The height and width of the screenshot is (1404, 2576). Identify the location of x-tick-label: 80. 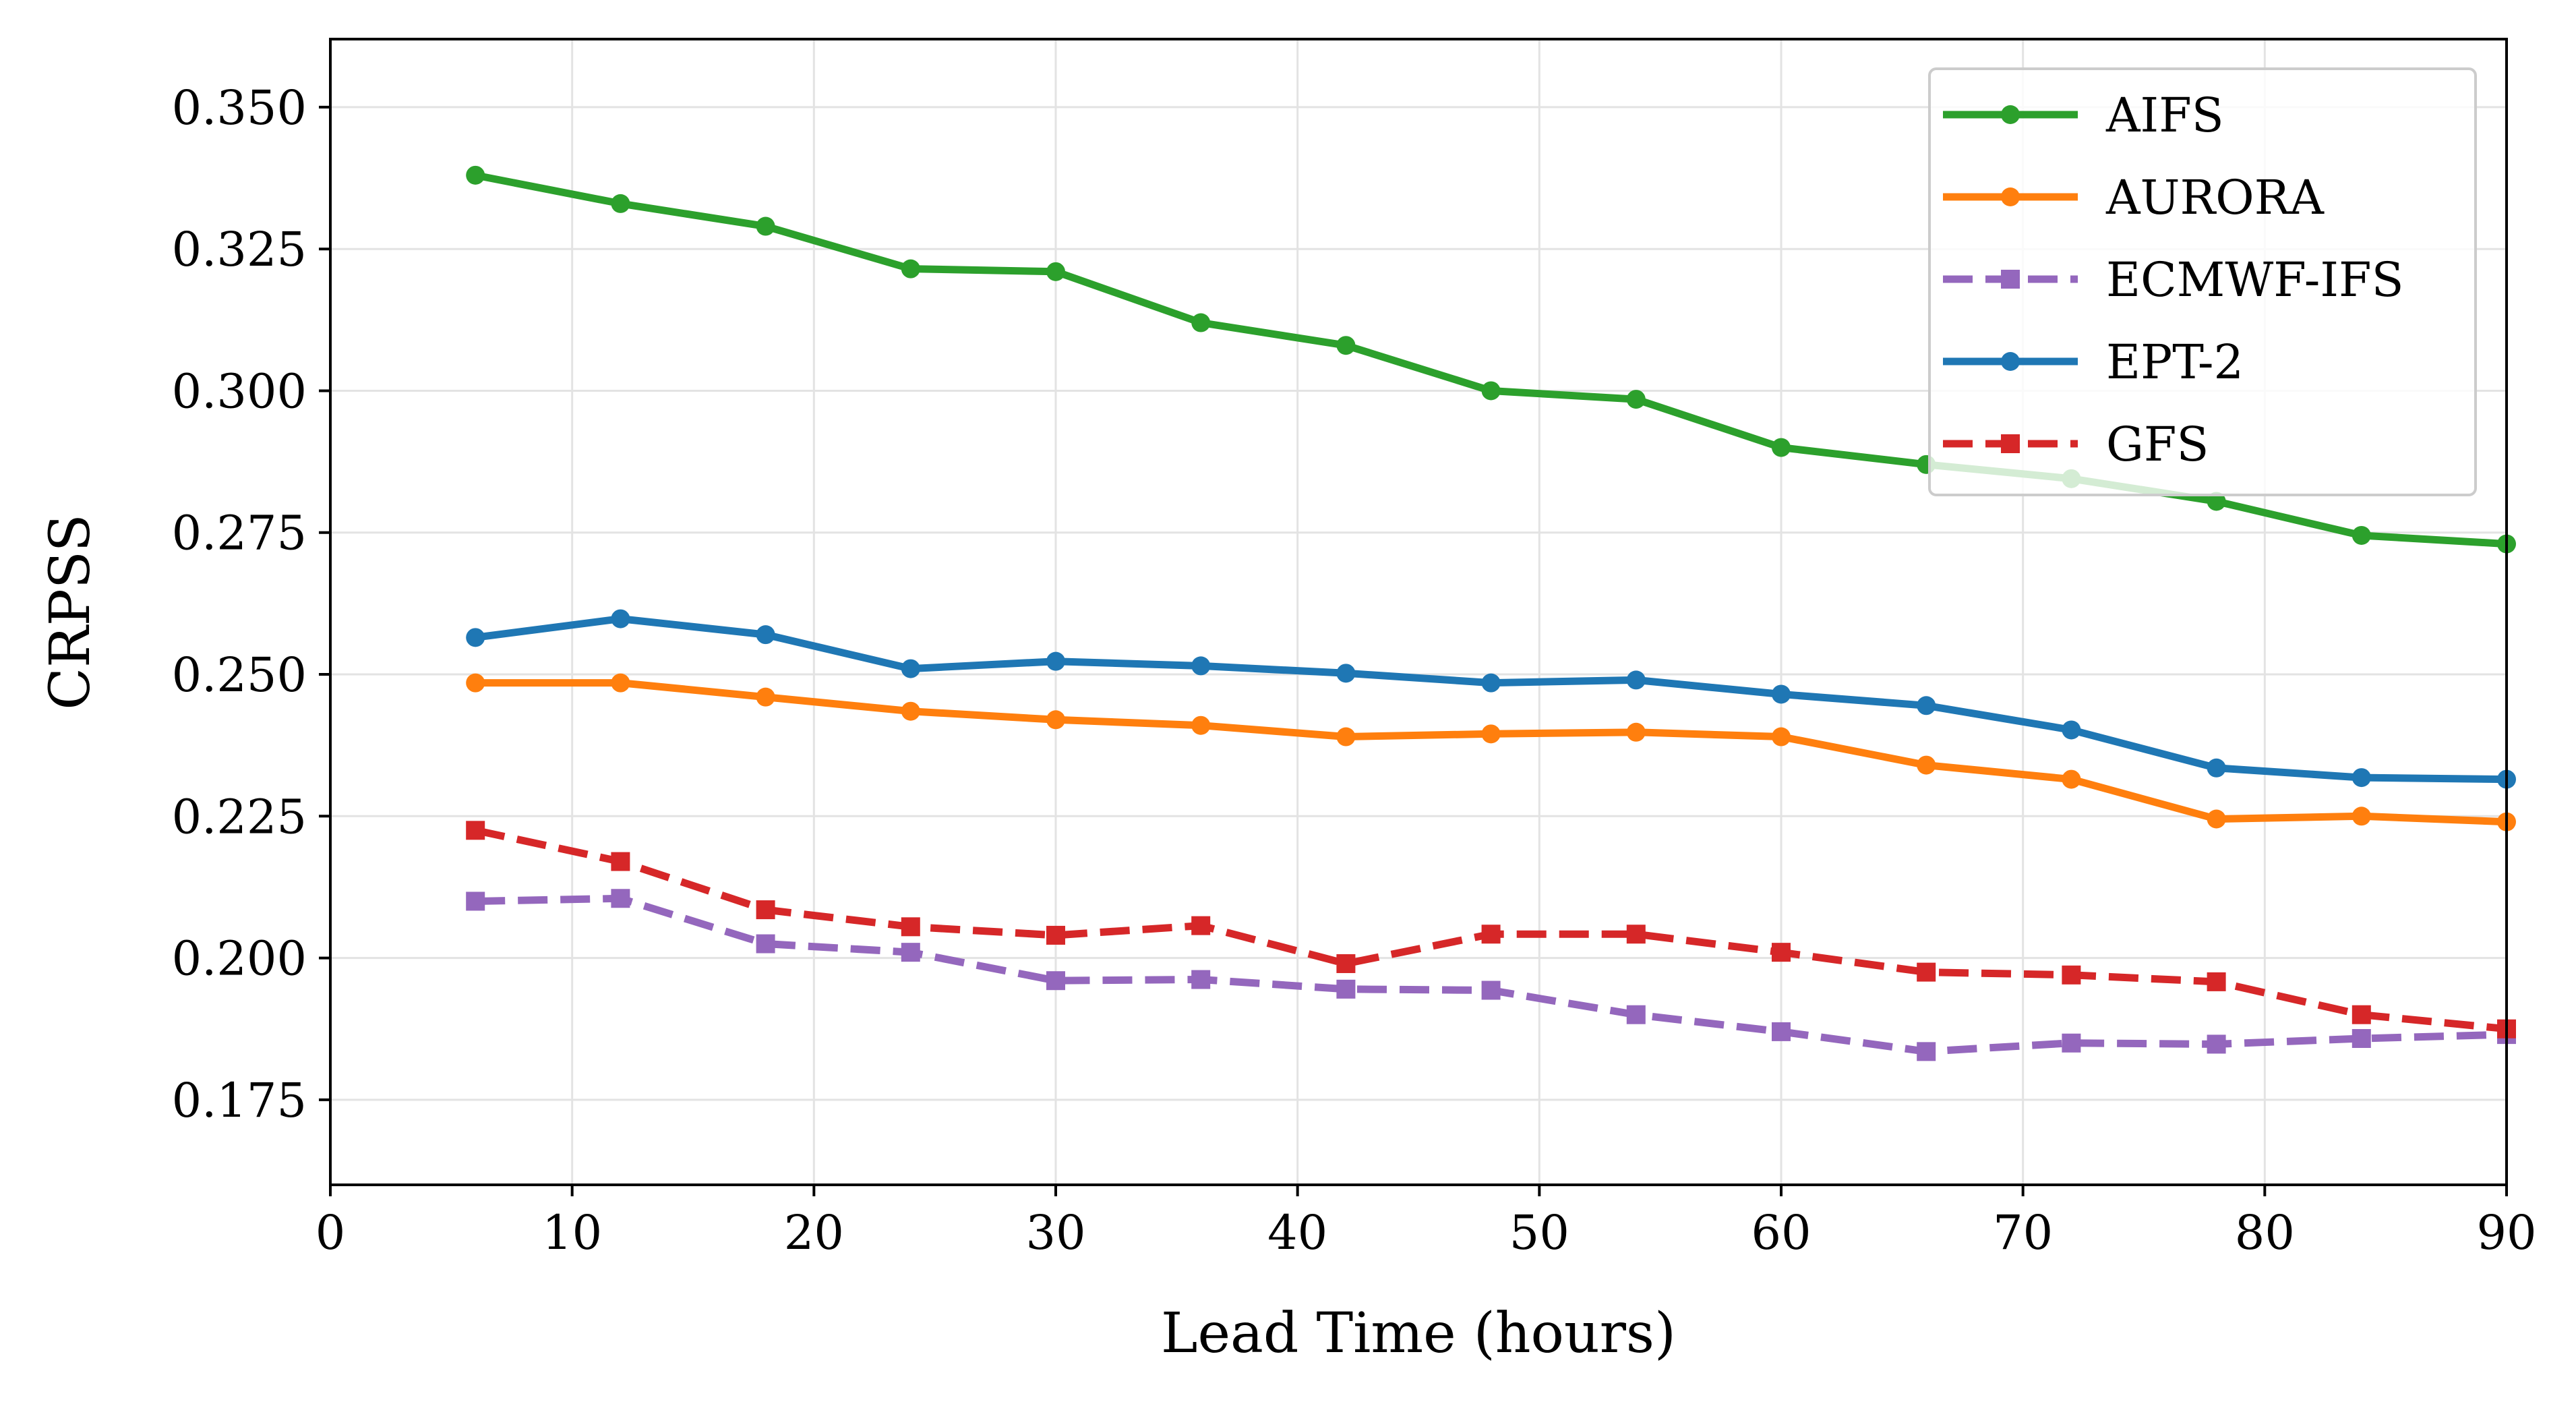
(2265, 1232).